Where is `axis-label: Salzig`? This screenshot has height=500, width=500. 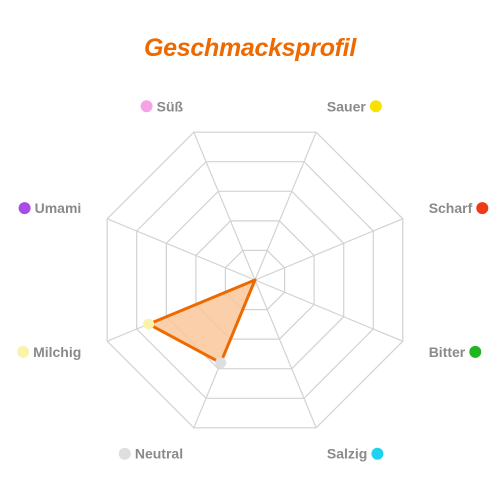 axis-label: Salzig is located at coordinates (347, 454).